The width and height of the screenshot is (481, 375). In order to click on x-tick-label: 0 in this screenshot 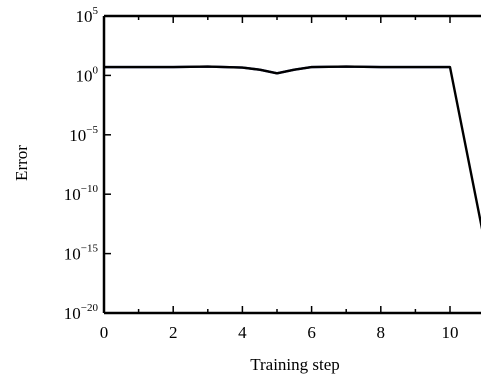, I will do `click(104, 332)`.